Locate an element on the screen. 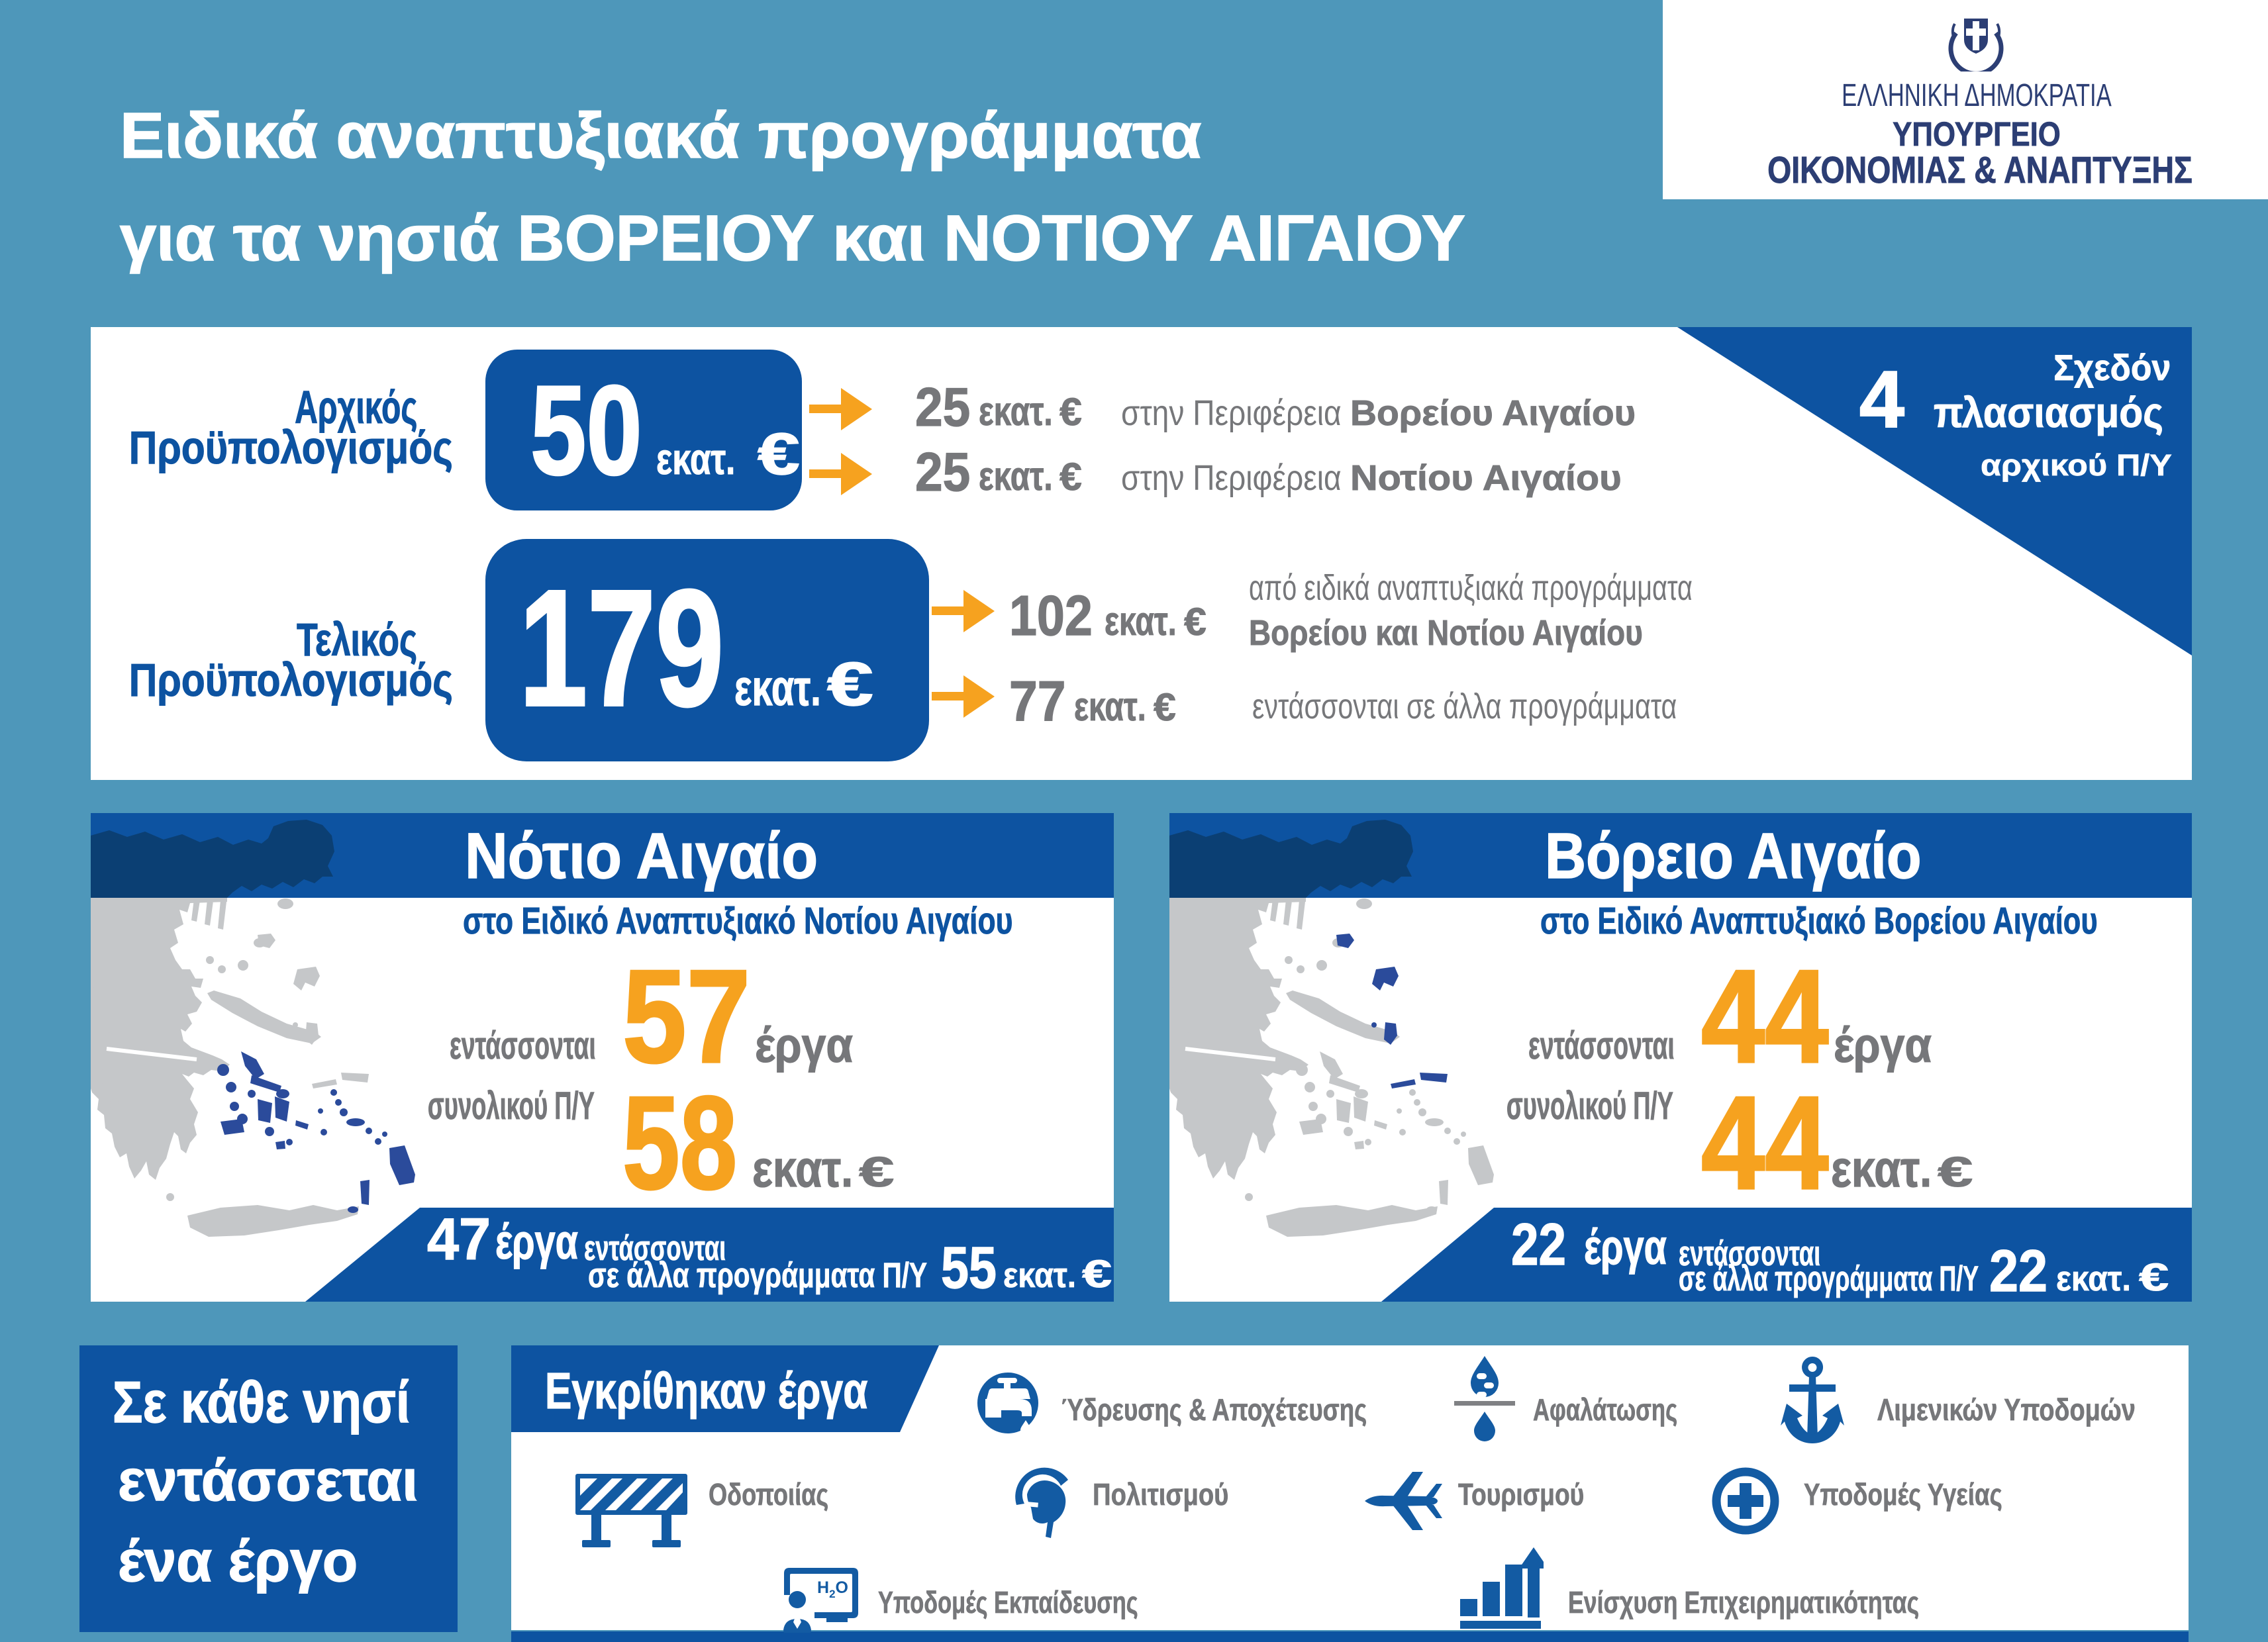 This screenshot has height=1642, width=2268. svg-text: H2O is located at coordinates (832, 1589).